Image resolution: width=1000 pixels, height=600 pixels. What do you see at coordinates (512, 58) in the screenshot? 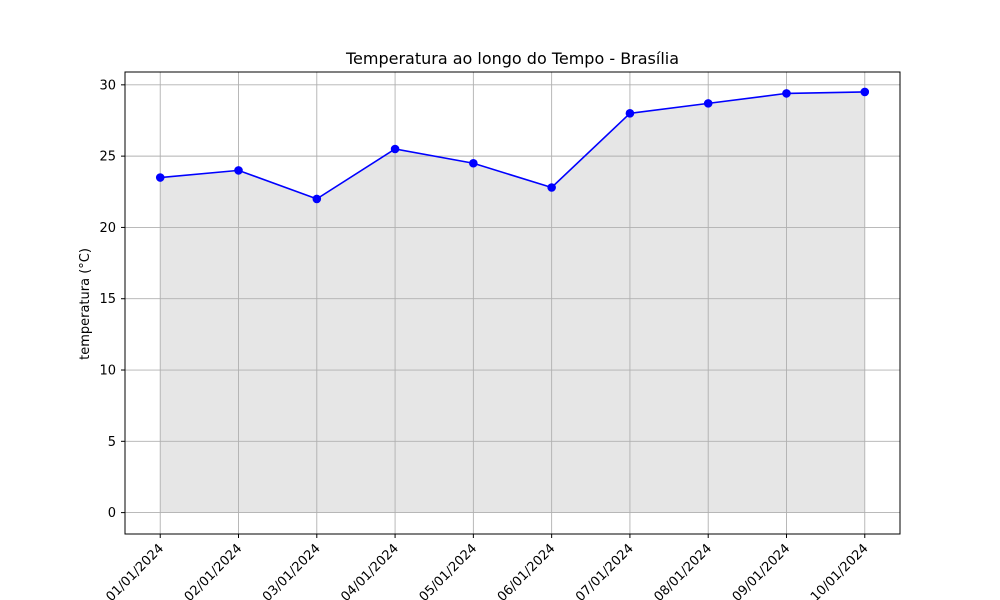
I see `chart-title: Temperatura ao longo do Tempo - Brasília` at bounding box center [512, 58].